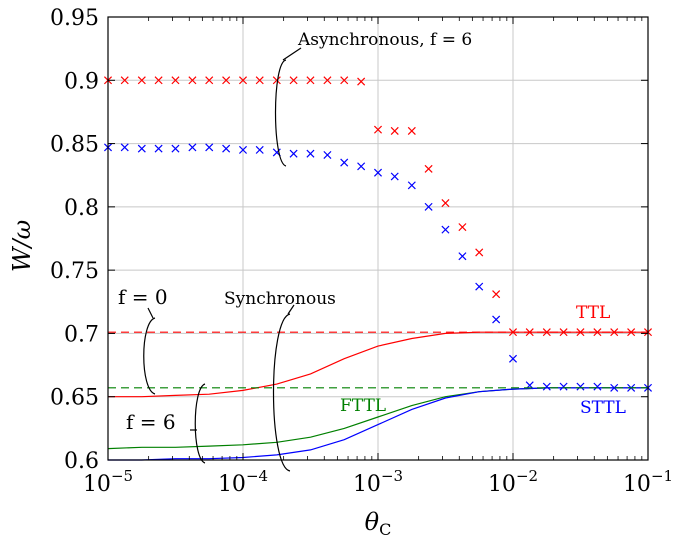  I want to click on f0-brace, so click(149, 356).